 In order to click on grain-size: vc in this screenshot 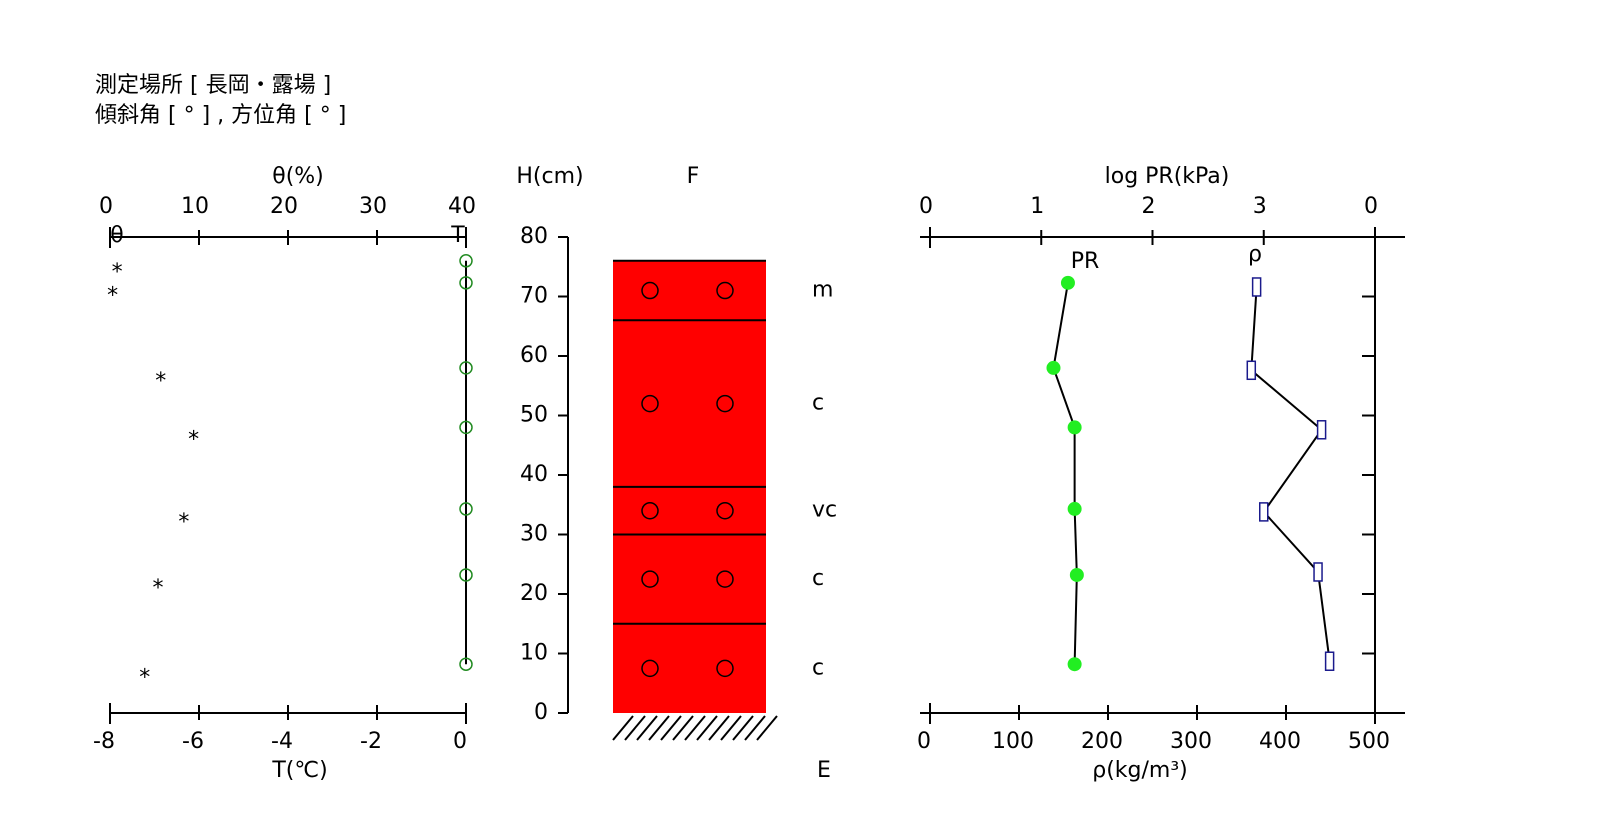, I will do `click(824, 510)`.